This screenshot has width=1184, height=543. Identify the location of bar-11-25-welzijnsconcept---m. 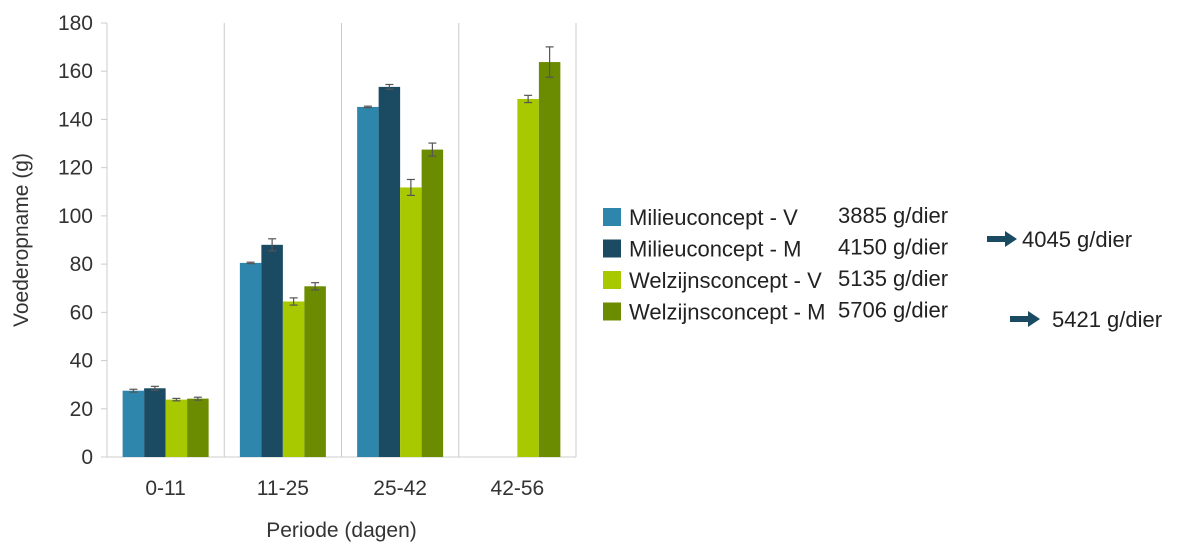
(315, 371).